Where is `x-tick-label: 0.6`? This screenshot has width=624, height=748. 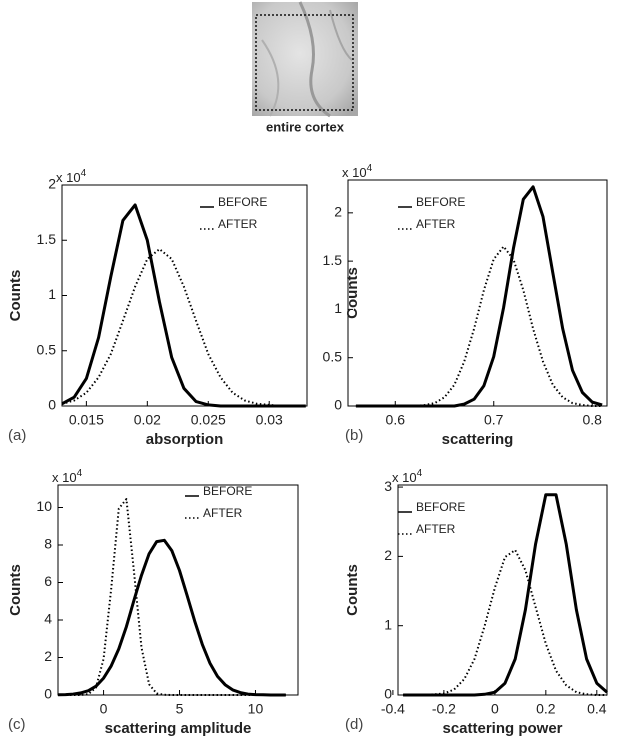 x-tick-label: 0.6 is located at coordinates (396, 420).